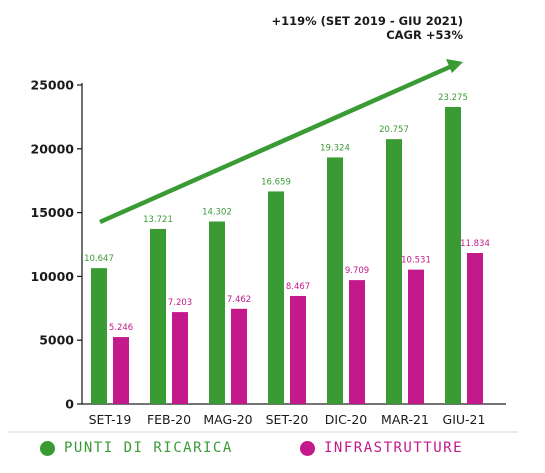 The image size is (545, 473). What do you see at coordinates (53, 148) in the screenshot?
I see `y-tick-label: 20000` at bounding box center [53, 148].